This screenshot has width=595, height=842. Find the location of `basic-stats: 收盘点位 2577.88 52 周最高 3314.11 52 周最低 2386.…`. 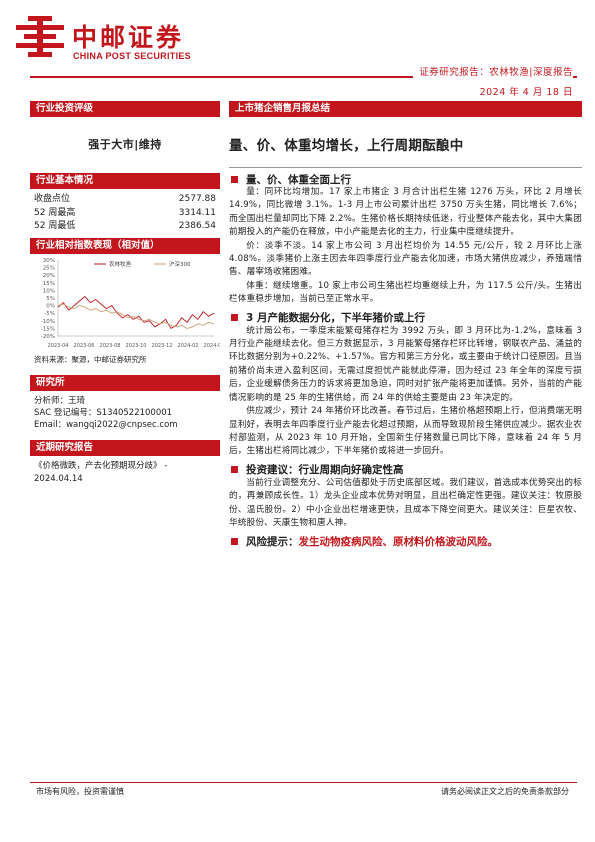

basic-stats: 收盘点位 2577.88 52 周最高 3314.11 52 周最低 2386.… is located at coordinates (125, 213).